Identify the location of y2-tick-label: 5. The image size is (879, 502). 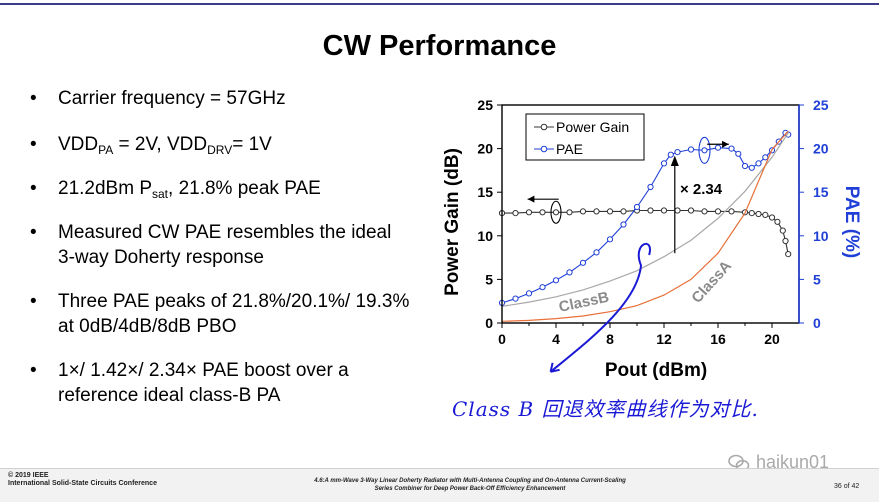
(817, 279).